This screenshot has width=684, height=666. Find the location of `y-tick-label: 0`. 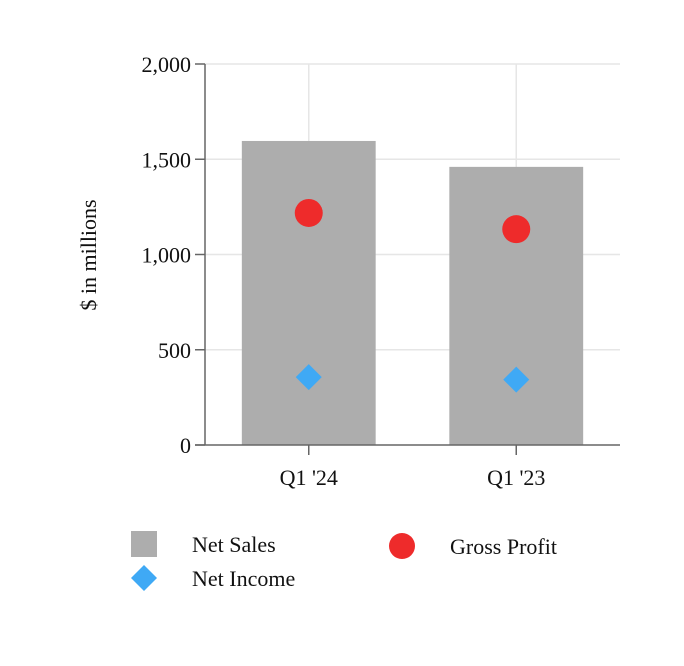

y-tick-label: 0 is located at coordinates (185, 445).